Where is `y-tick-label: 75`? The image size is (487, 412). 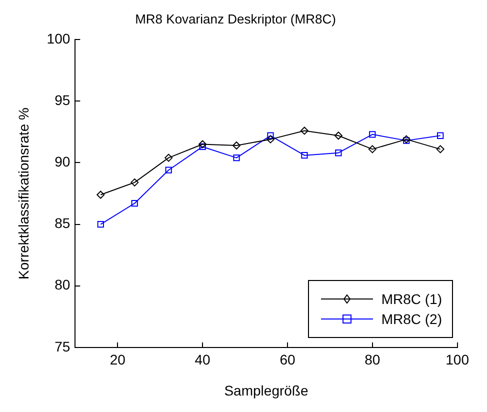
y-tick-label: 75 is located at coordinates (62, 346).